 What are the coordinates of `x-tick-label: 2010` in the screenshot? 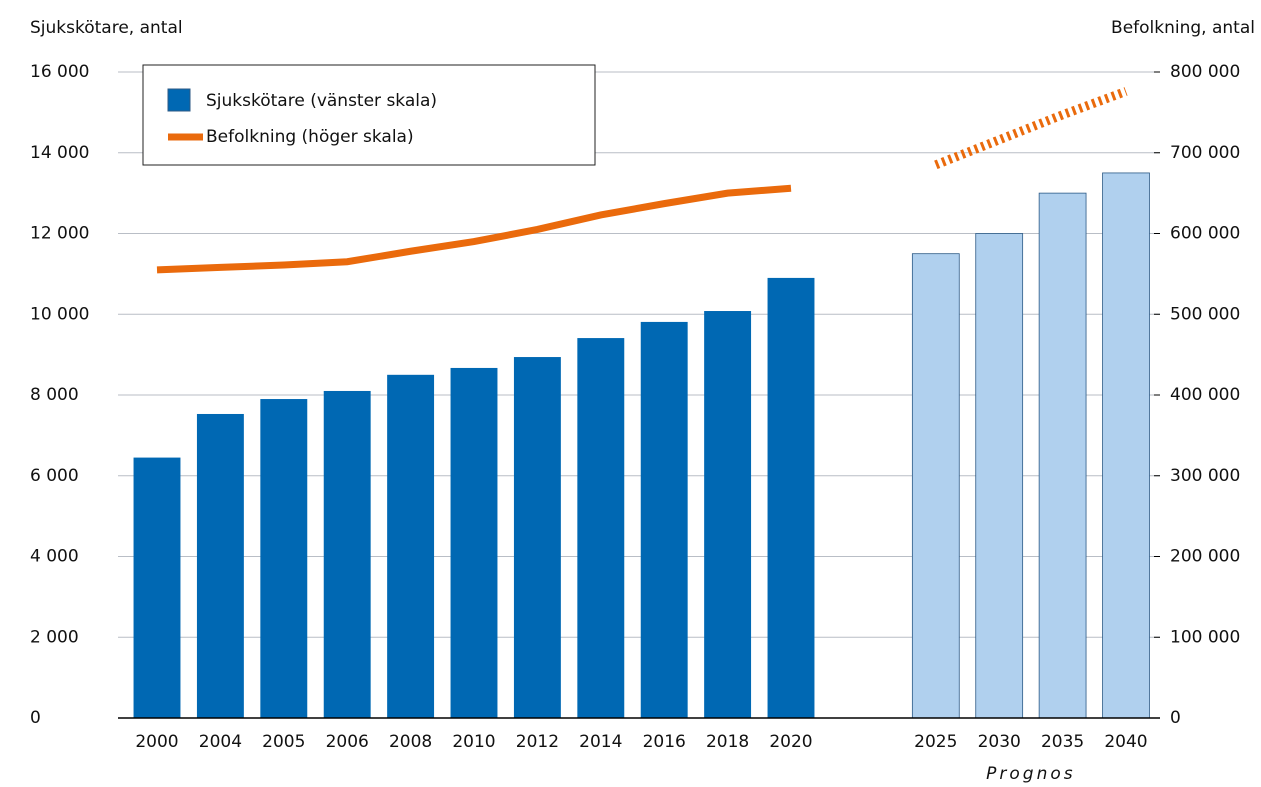 It's located at (473, 742).